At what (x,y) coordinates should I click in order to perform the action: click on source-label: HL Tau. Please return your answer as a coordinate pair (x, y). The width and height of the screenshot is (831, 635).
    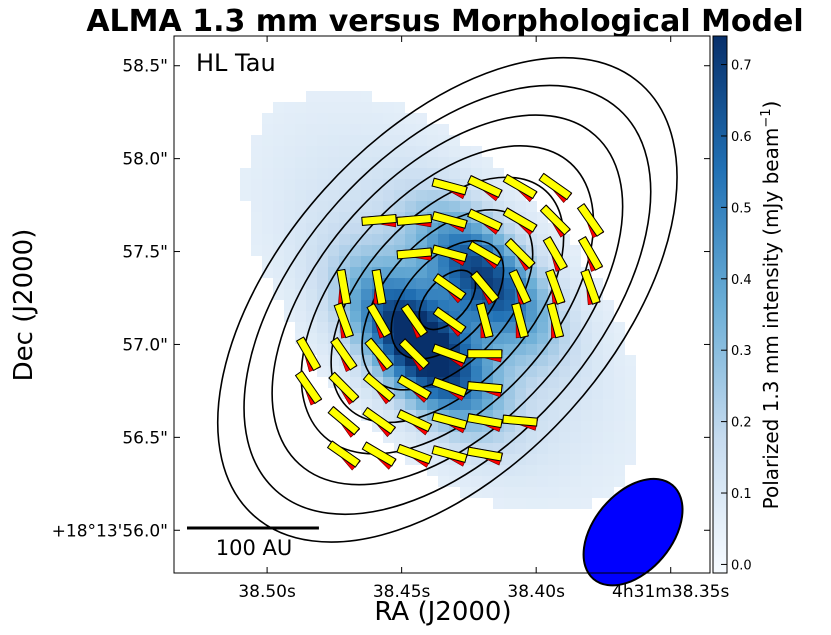
    Looking at the image, I should click on (236, 63).